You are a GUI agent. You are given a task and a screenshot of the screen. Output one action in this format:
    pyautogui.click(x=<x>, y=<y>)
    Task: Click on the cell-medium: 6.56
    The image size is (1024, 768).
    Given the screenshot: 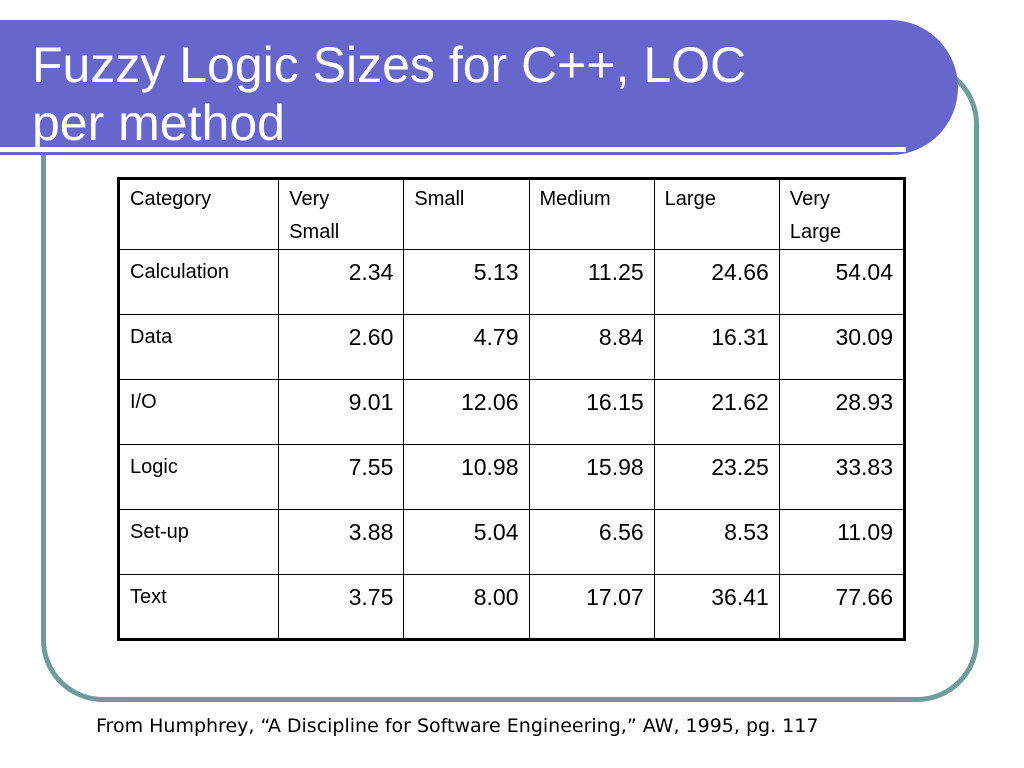 What is the action you would take?
    pyautogui.click(x=591, y=542)
    